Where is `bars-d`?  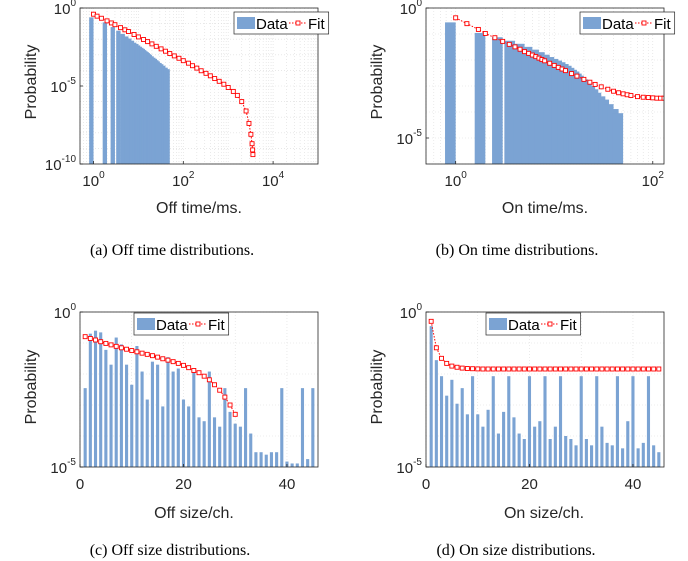
bars-d is located at coordinates (545, 396).